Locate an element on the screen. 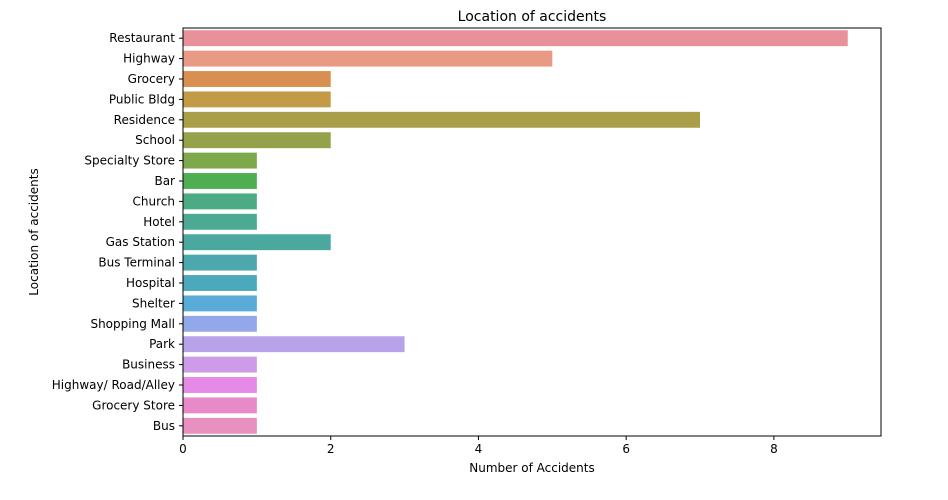  x-ticks: 0 2 4 6 8 is located at coordinates (478, 446).